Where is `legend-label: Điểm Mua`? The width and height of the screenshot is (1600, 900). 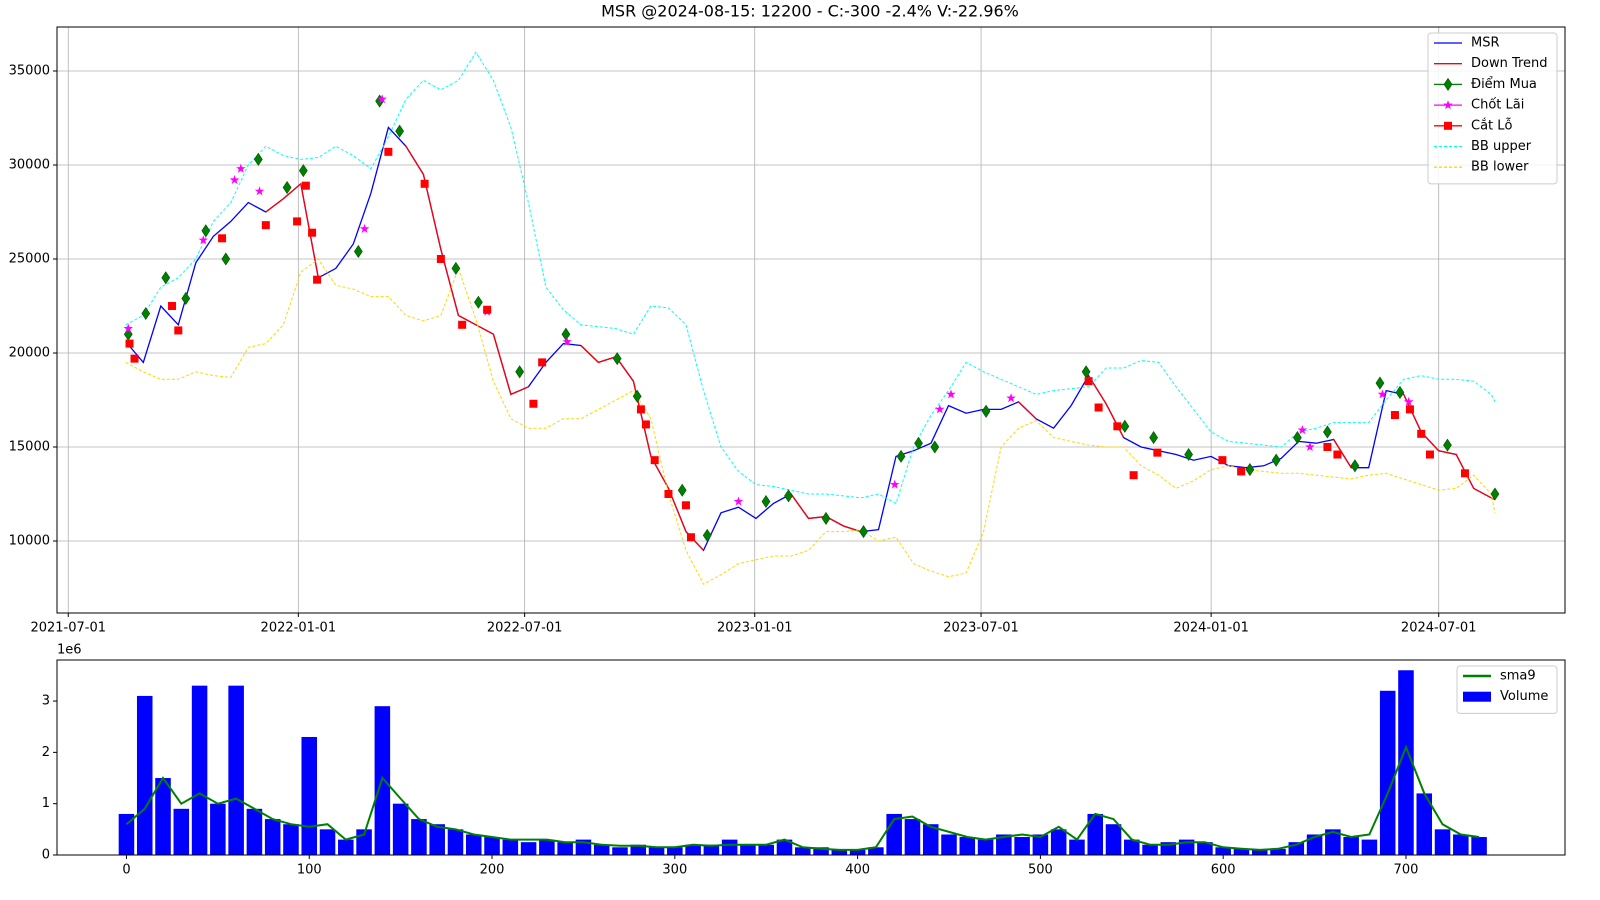 legend-label: Điểm Mua is located at coordinates (1504, 84).